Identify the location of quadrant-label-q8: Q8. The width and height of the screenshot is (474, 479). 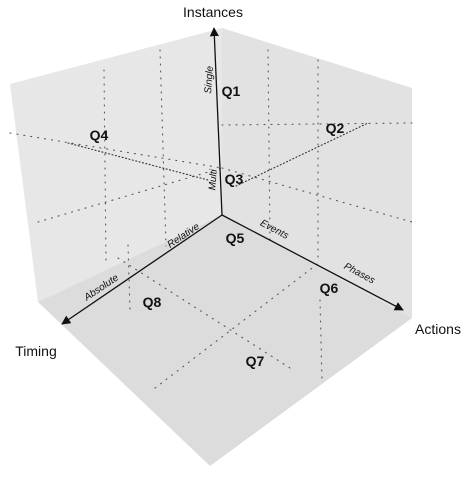
(152, 302).